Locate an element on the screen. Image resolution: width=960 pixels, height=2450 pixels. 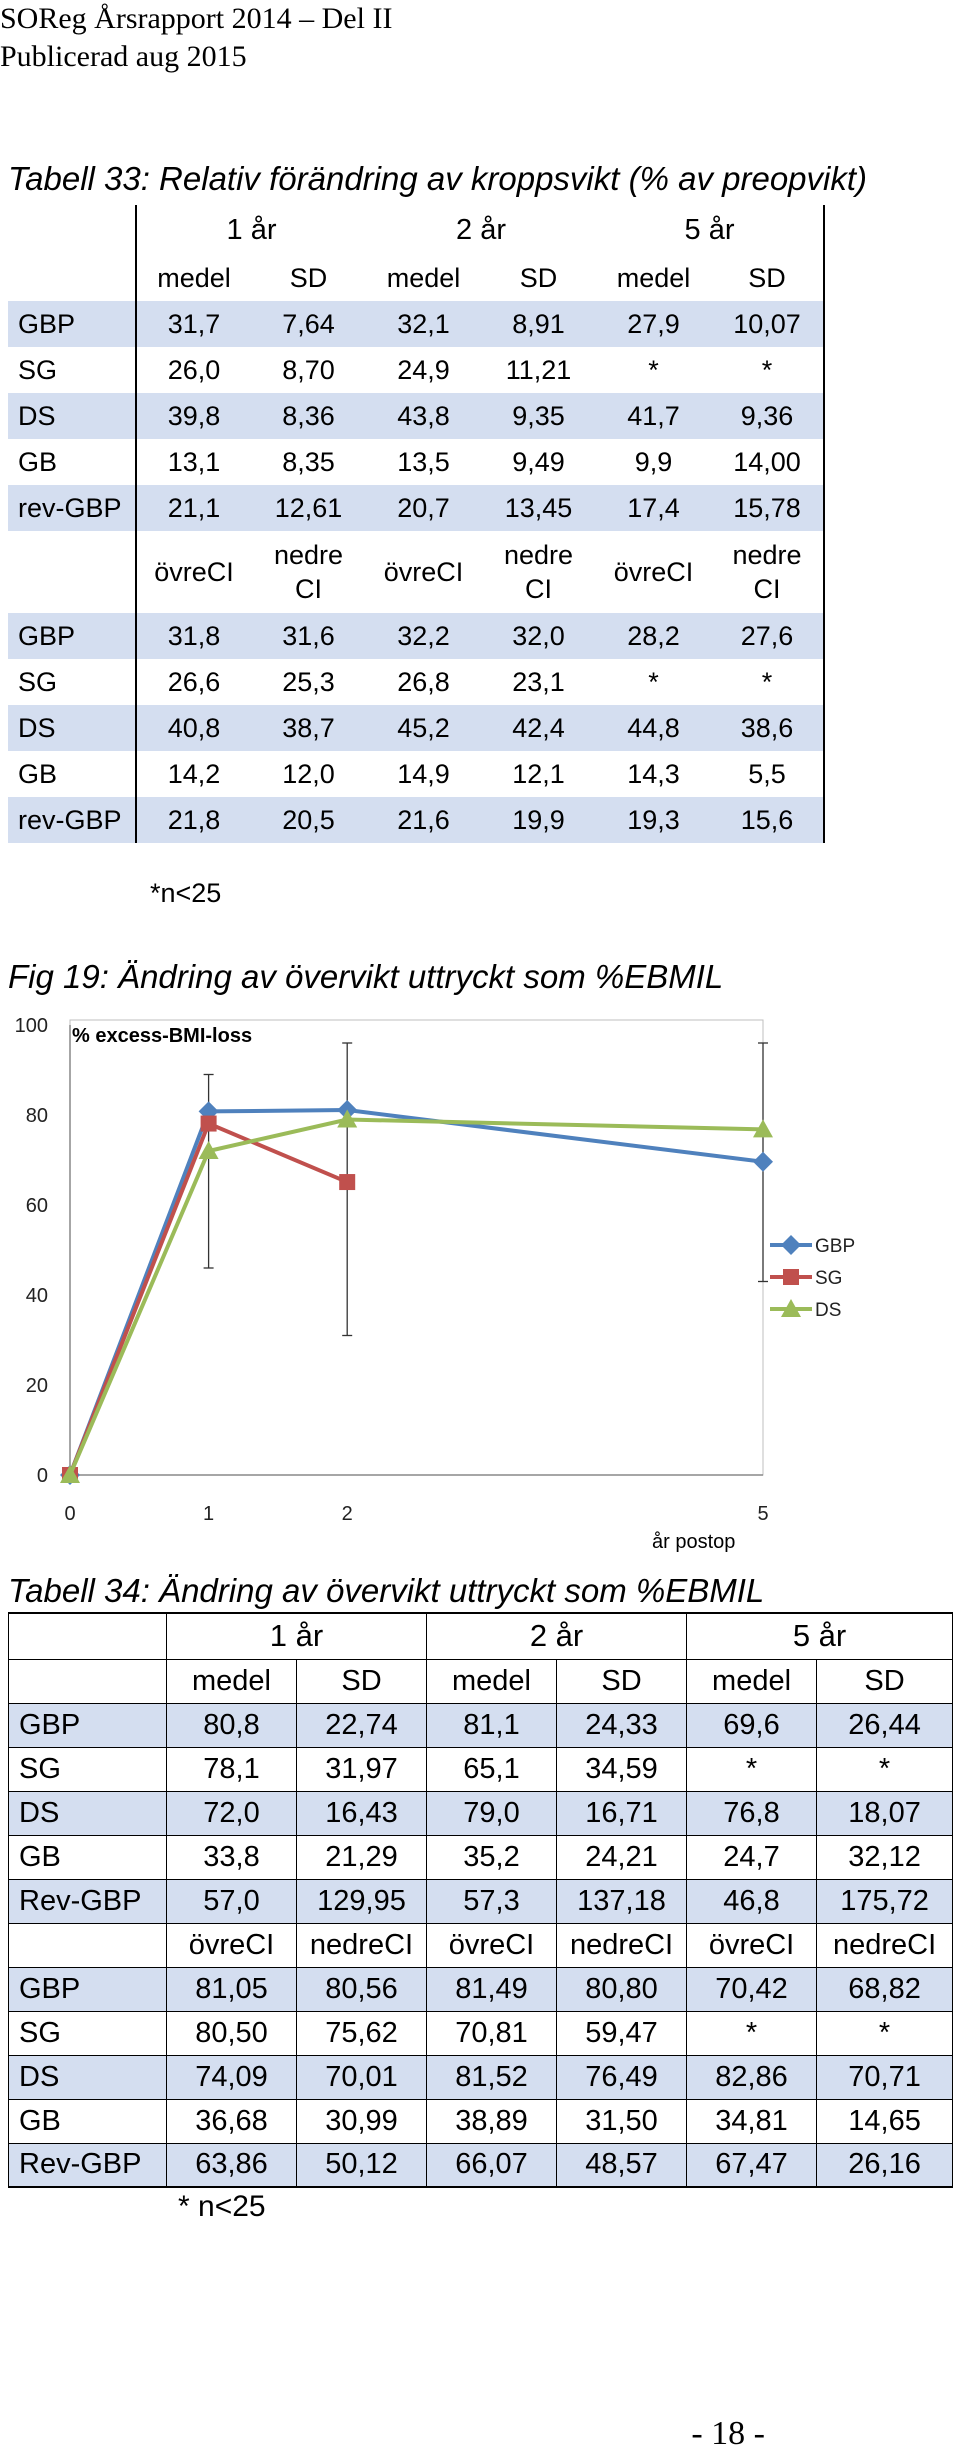
table-cell: 32,1 is located at coordinates (424, 324).